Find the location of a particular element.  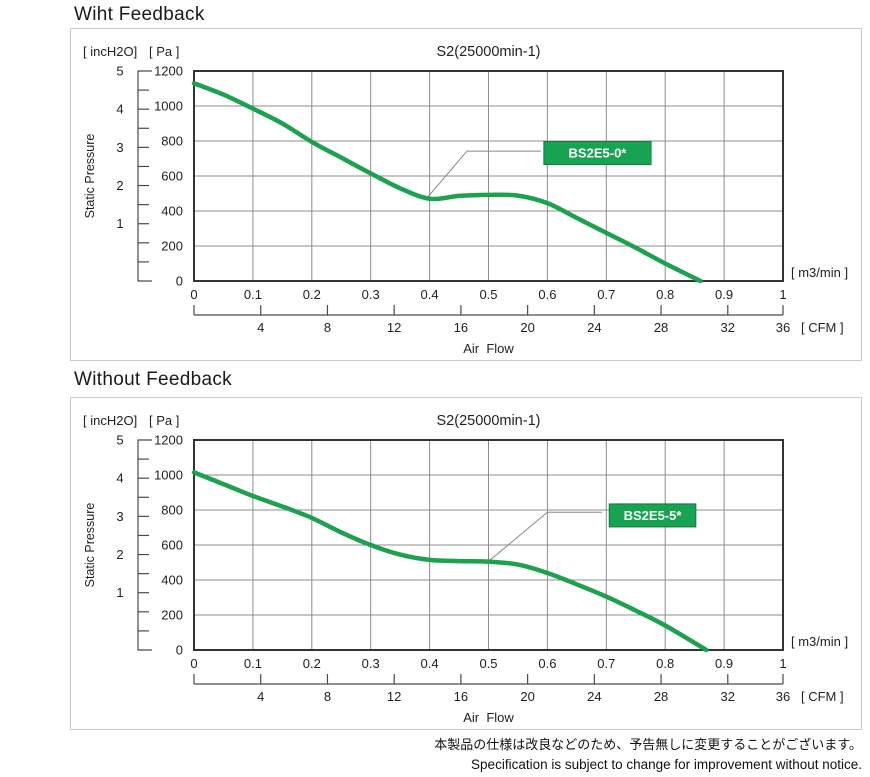

footer-disclaimer-jp: 本製品の仕様は改良などのため、予告無しに変更することがございます。 is located at coordinates (648, 744).